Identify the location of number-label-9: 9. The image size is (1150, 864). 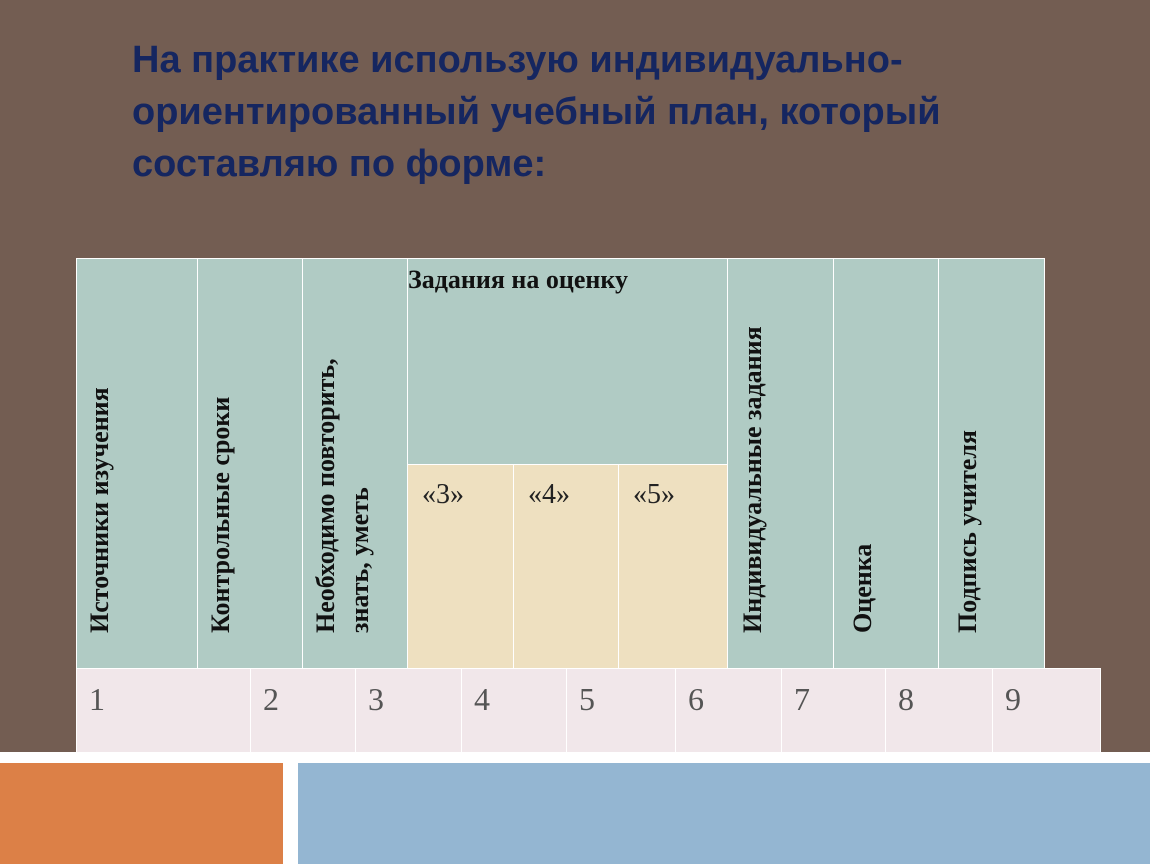
(1013, 699).